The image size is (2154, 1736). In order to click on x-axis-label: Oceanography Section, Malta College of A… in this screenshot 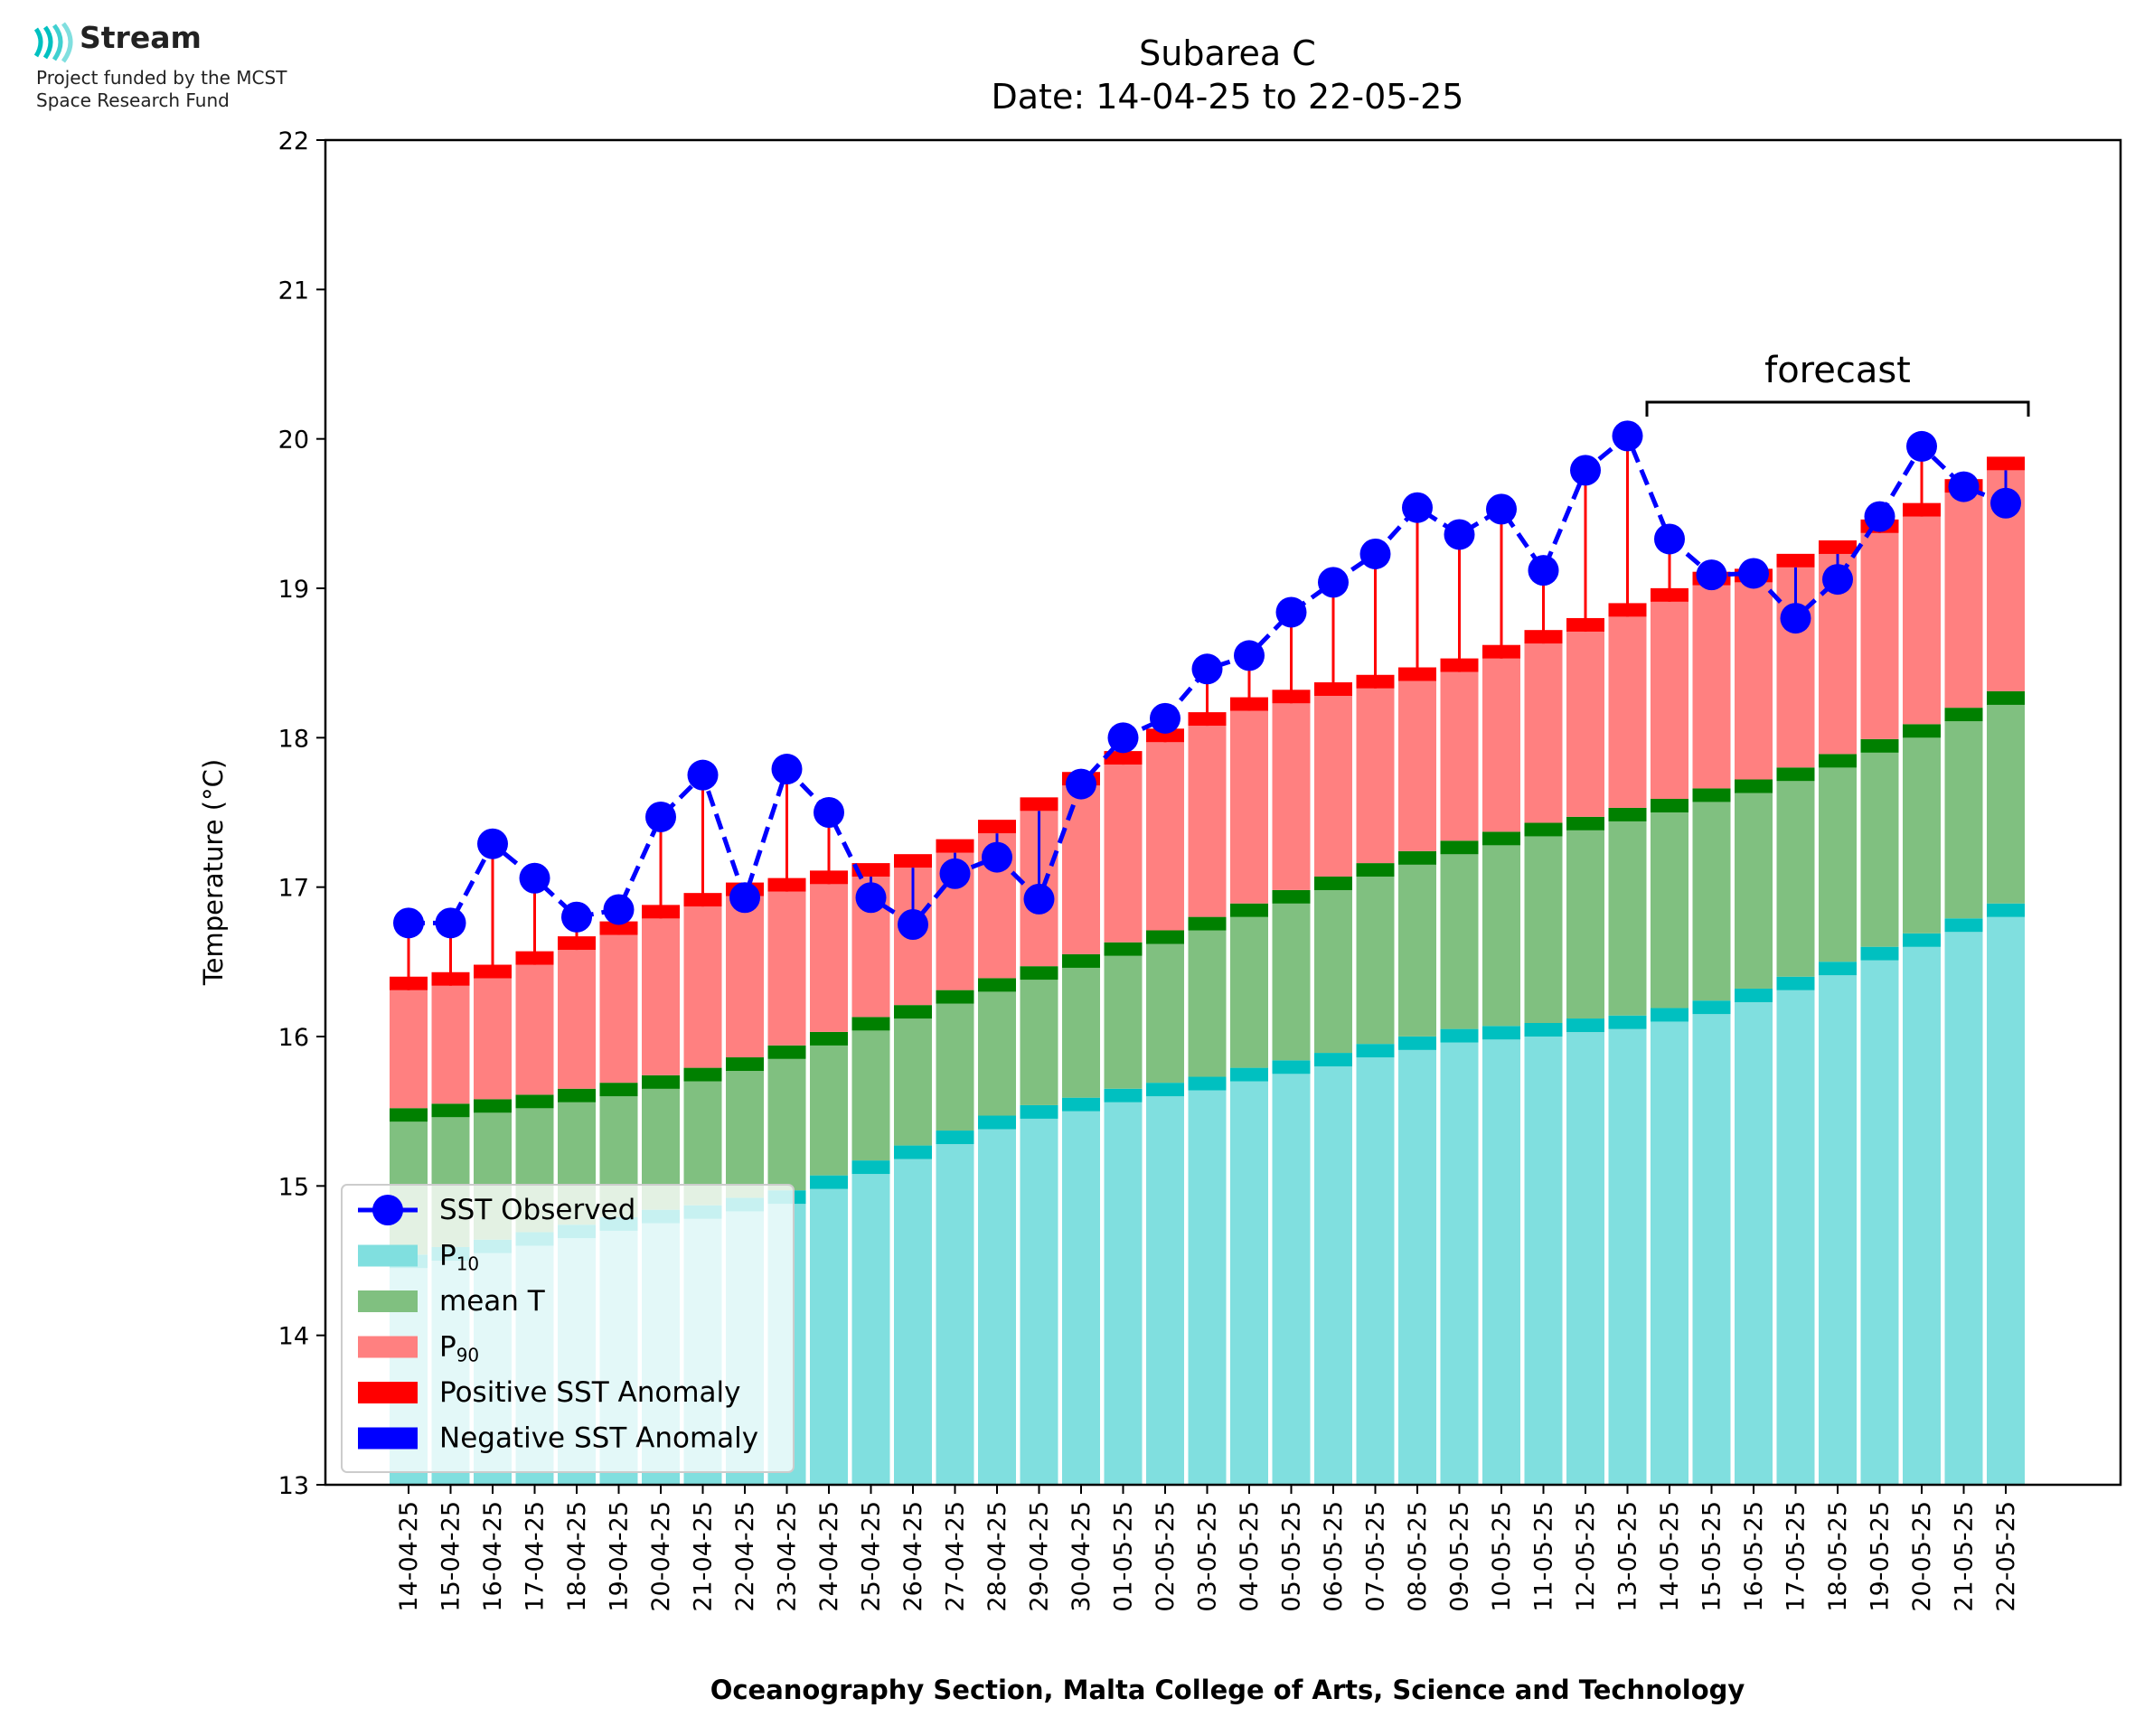, I will do `click(1227, 1690)`.